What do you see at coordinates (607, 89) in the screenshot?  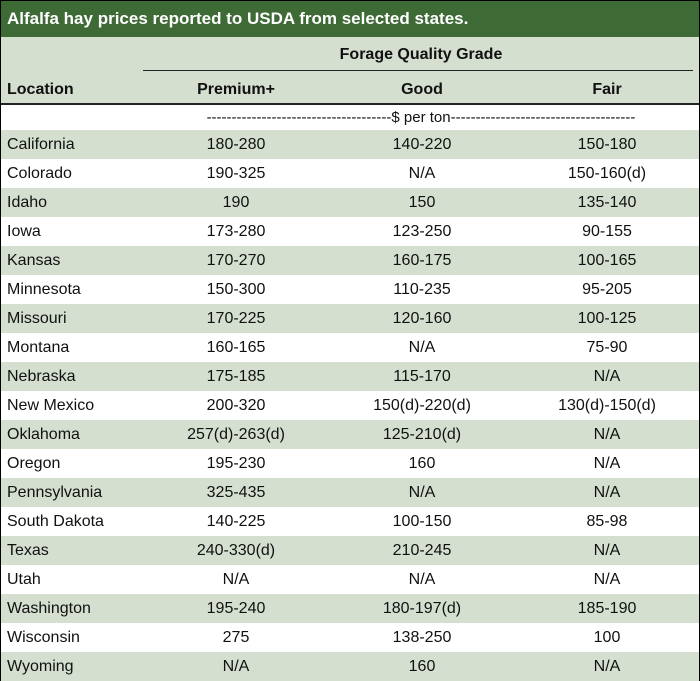 I see `fair-column-header: Fair` at bounding box center [607, 89].